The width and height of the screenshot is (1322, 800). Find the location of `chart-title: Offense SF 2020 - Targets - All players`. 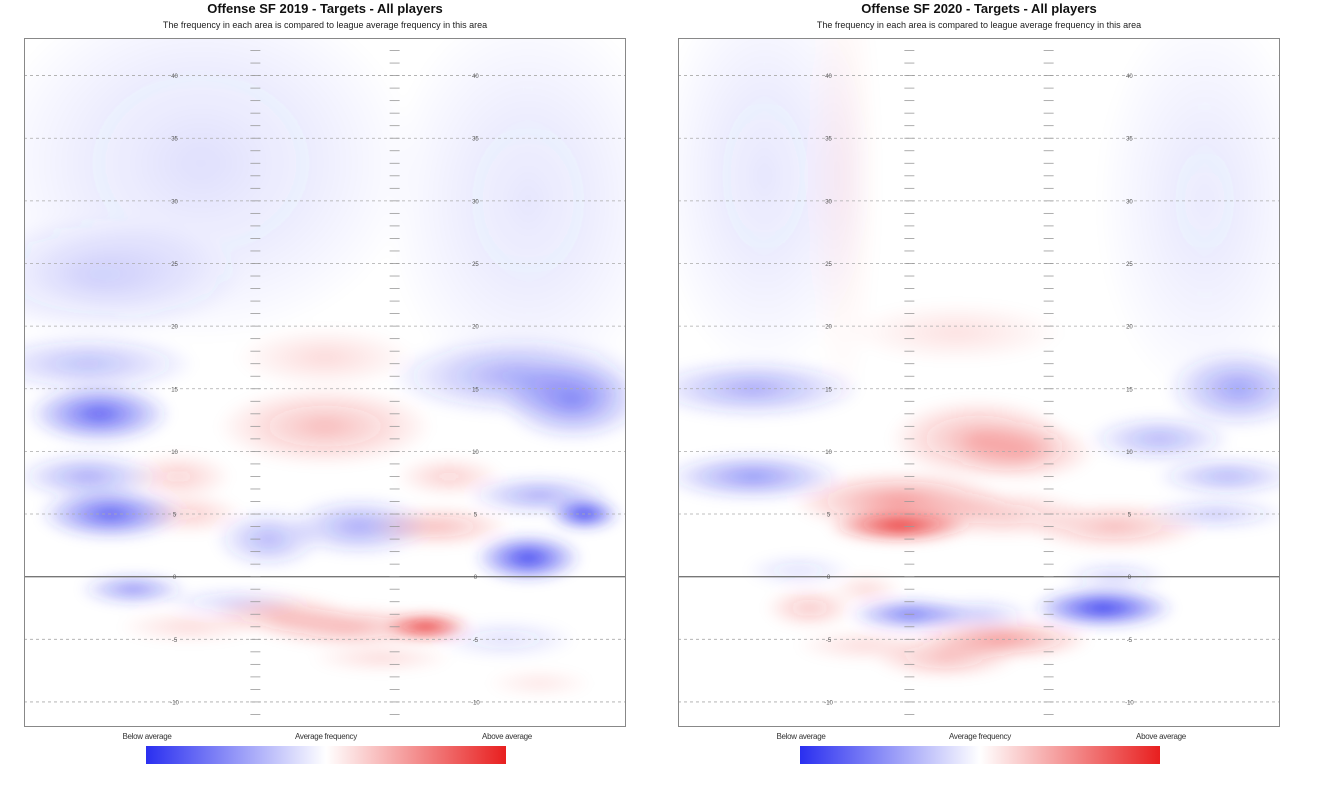

chart-title: Offense SF 2020 - Targets - All players is located at coordinates (979, 8).